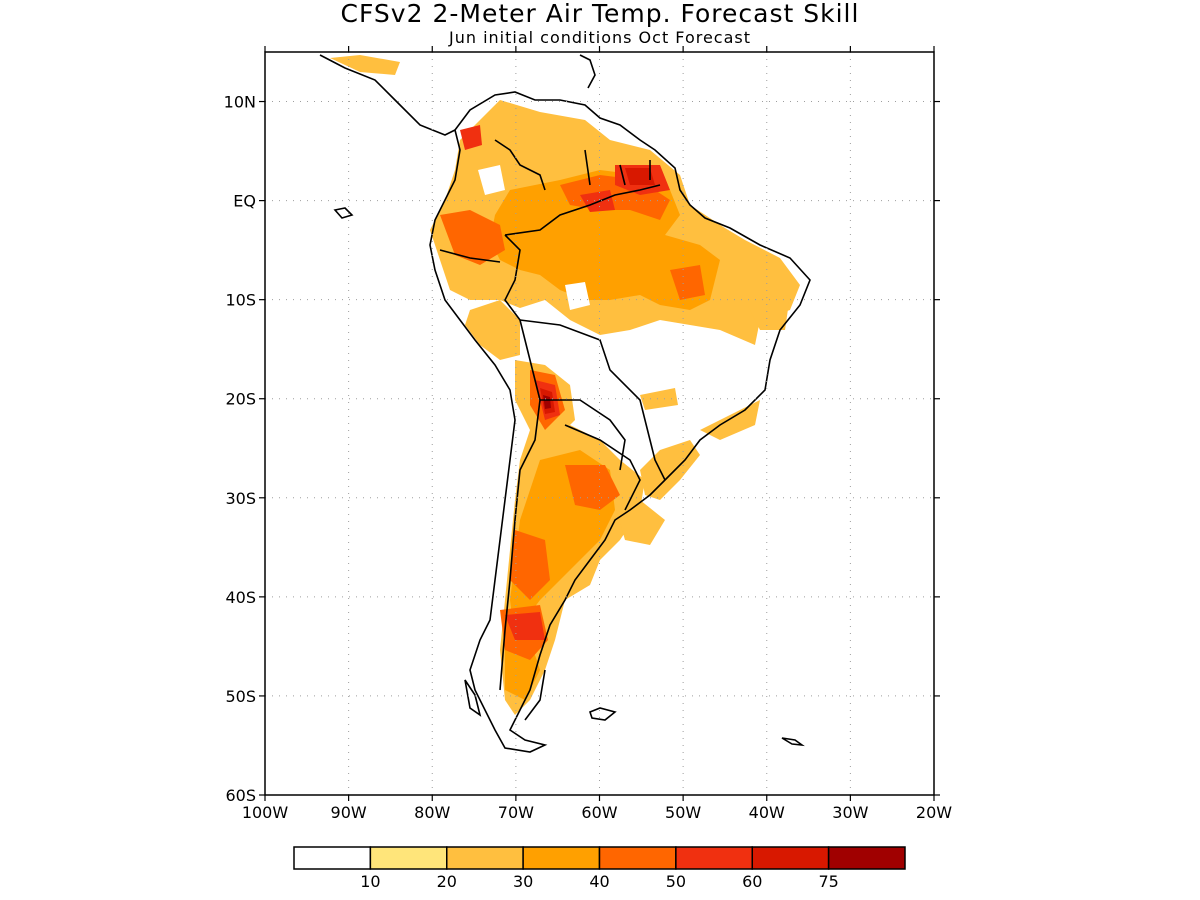 This screenshot has width=1200, height=900. What do you see at coordinates (587, 71) in the screenshot?
I see `coast-caribbean-islands` at bounding box center [587, 71].